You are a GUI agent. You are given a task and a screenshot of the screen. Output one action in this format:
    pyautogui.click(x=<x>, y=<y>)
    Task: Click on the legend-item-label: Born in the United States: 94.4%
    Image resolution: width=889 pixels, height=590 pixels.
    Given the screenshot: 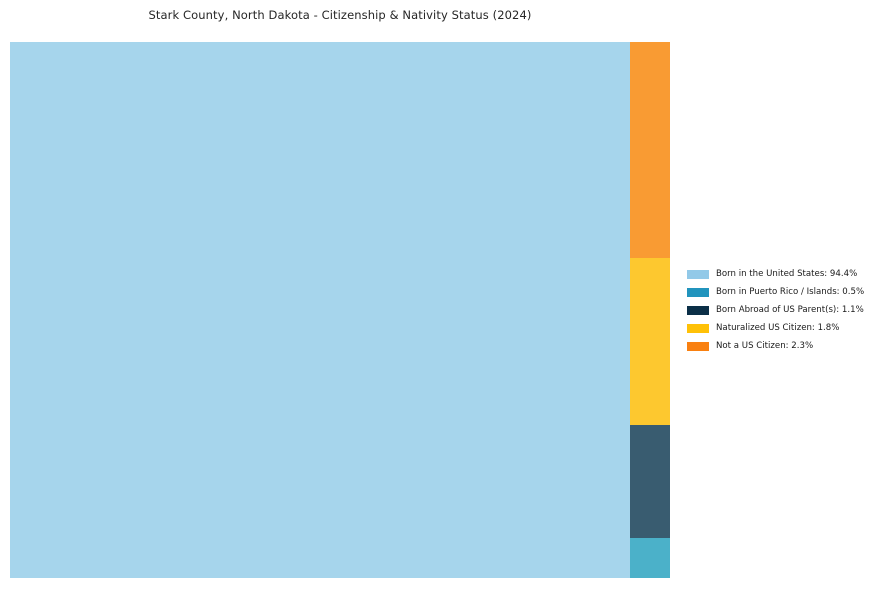 What is the action you would take?
    pyautogui.click(x=787, y=274)
    